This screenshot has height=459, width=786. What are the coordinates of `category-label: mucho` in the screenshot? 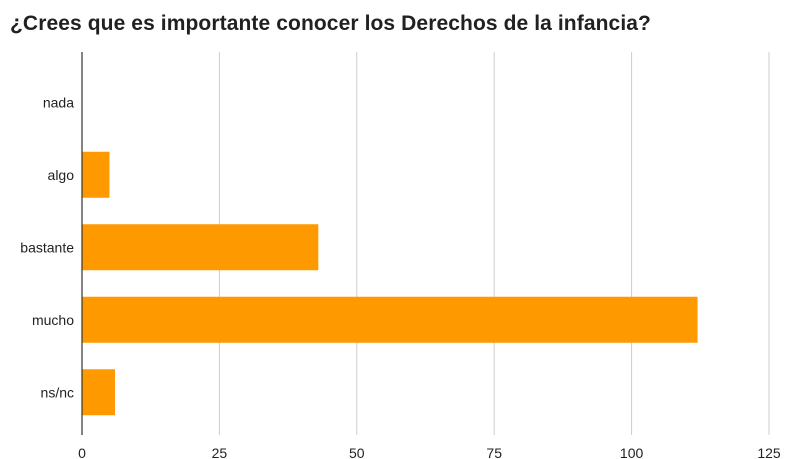 It's located at (53, 320).